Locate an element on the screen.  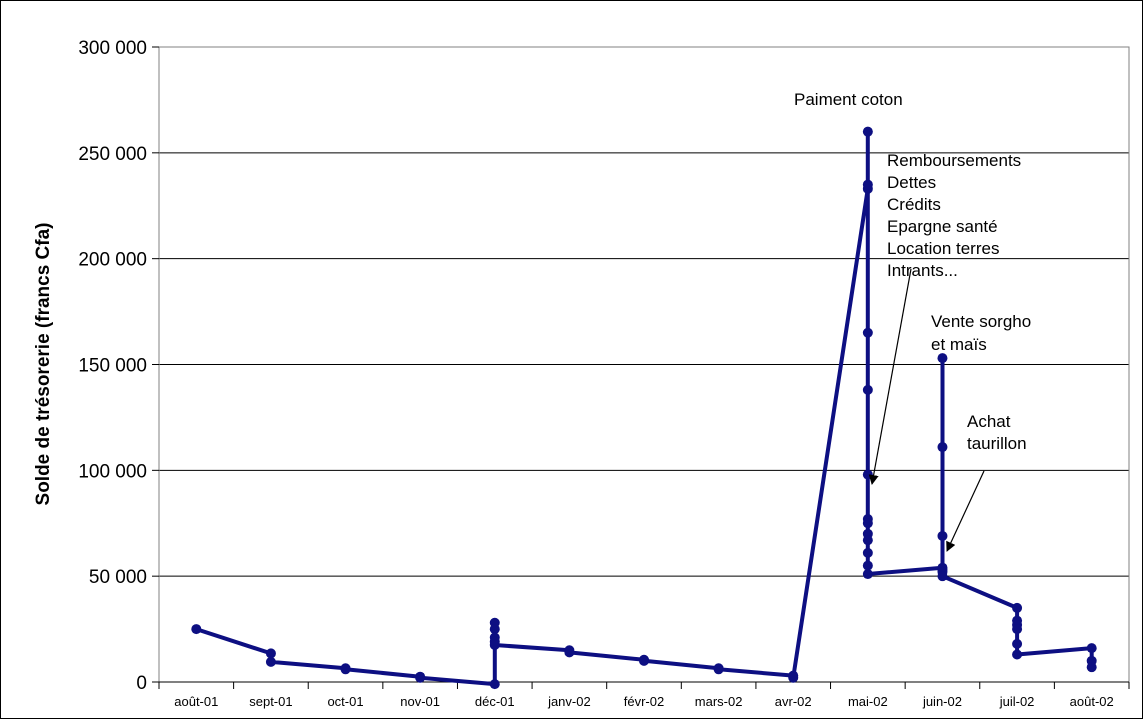
annotation-paiement: Paiment coton is located at coordinates (848, 99).